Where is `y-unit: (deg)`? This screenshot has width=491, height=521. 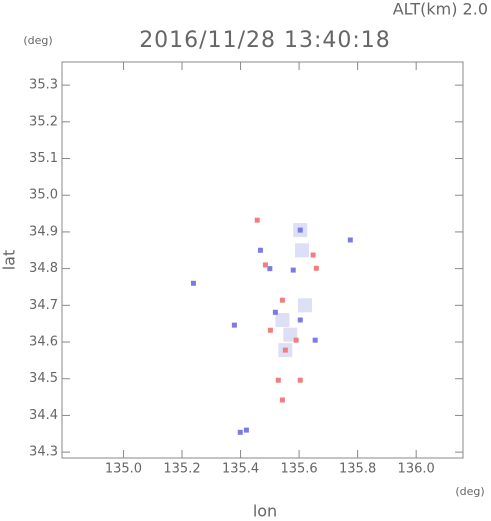 y-unit: (deg) is located at coordinates (37, 40).